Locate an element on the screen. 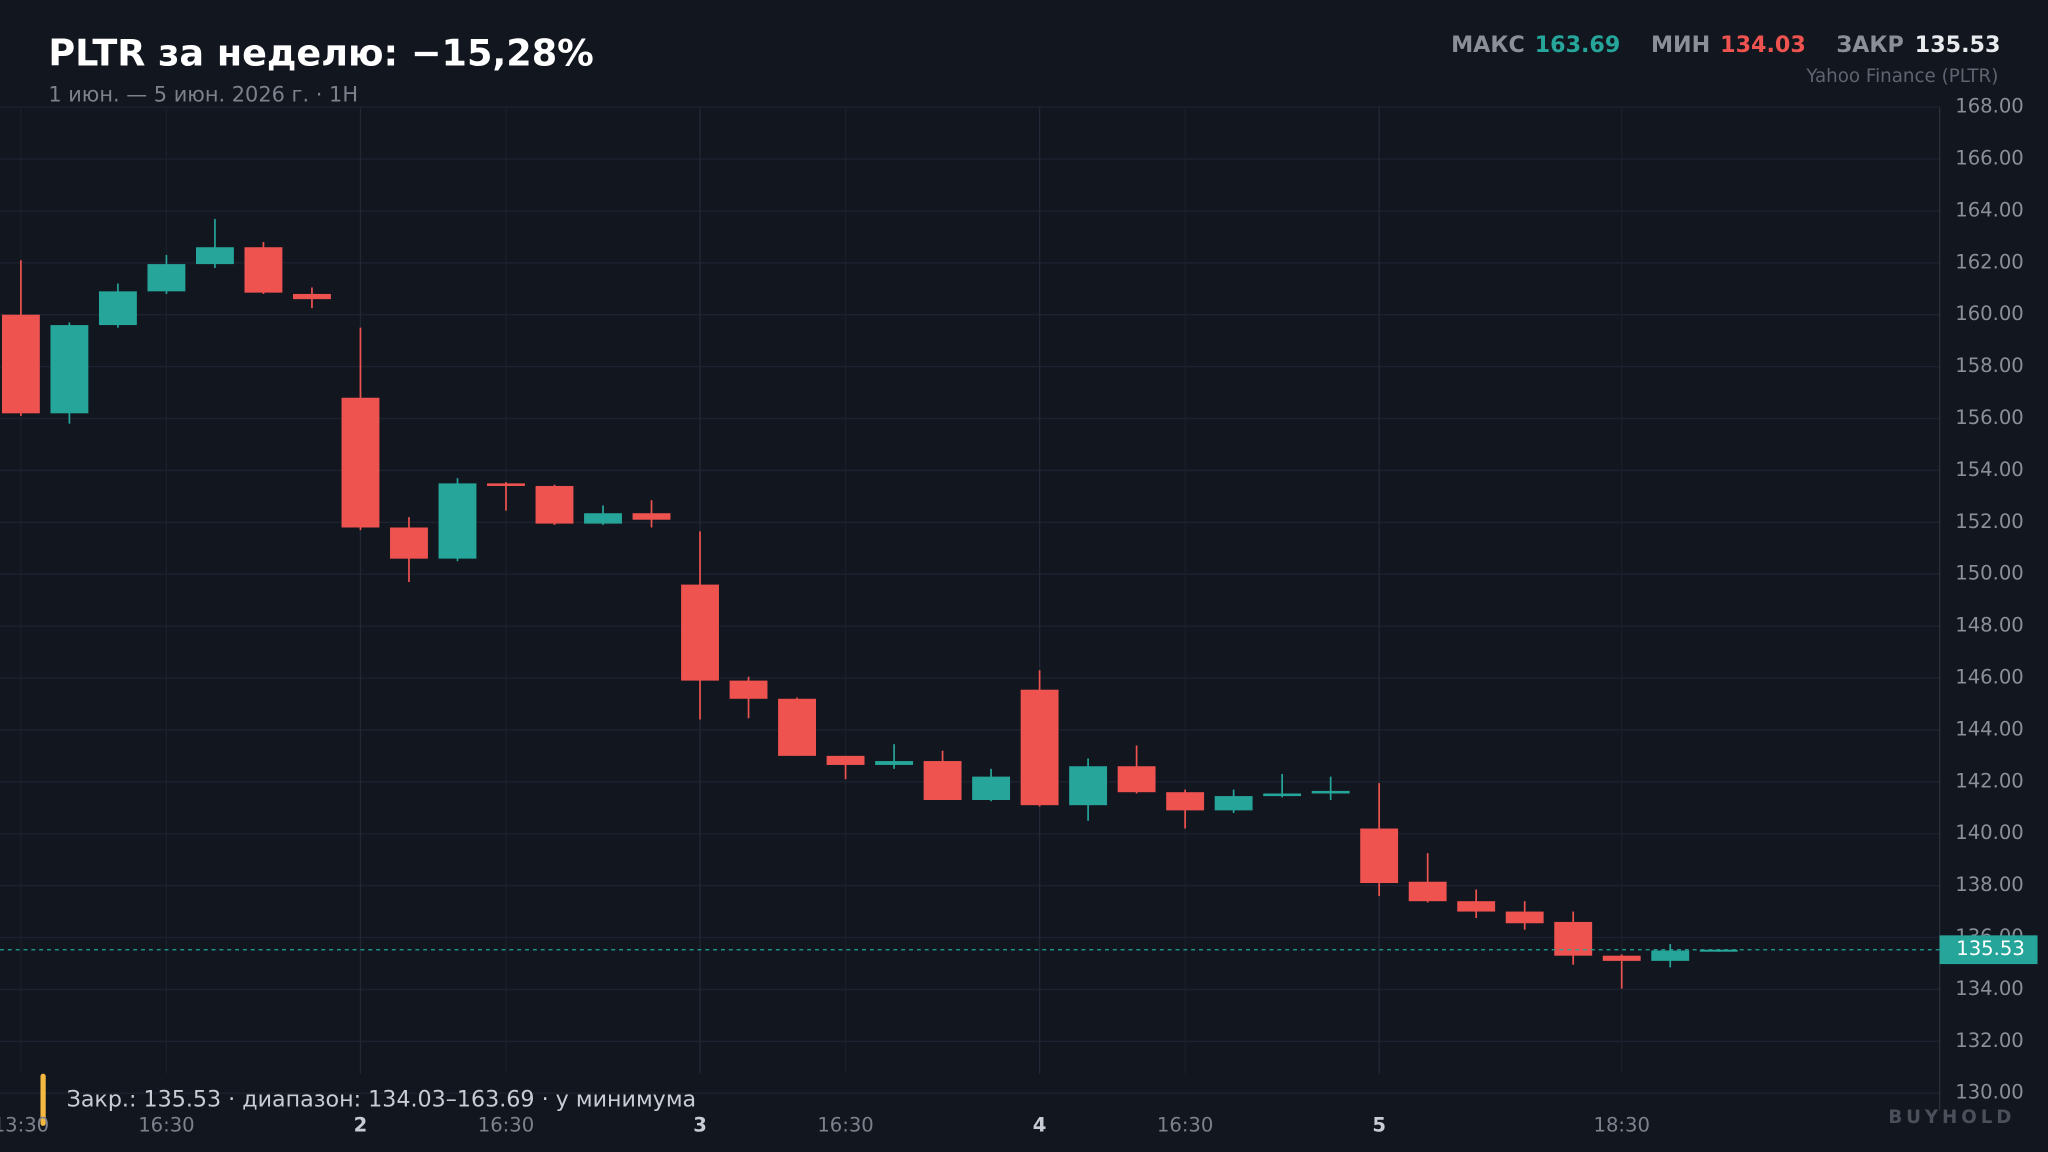 This screenshot has width=2048, height=1152. stat-label: МИН is located at coordinates (1680, 45).